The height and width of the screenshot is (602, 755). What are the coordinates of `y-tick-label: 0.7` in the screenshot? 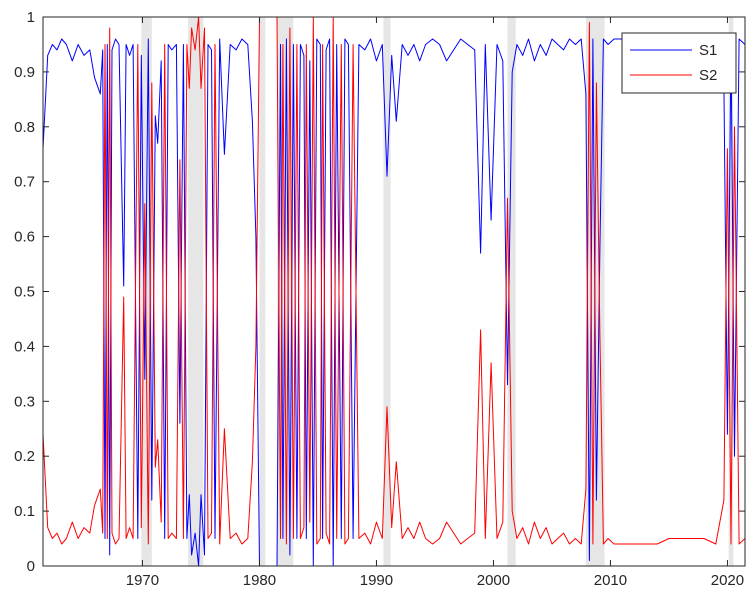 It's located at (24, 182).